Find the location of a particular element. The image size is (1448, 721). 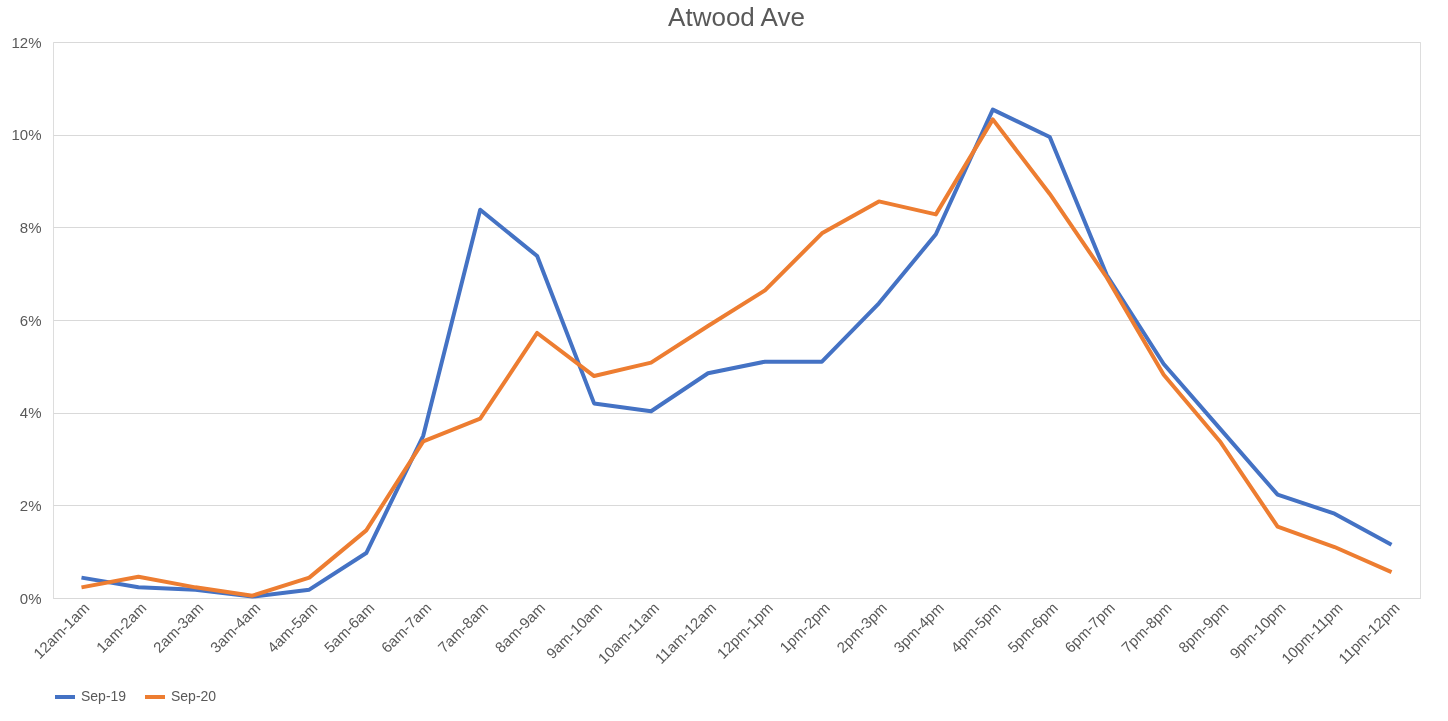

legend-label: Sep-20 is located at coordinates (194, 696).